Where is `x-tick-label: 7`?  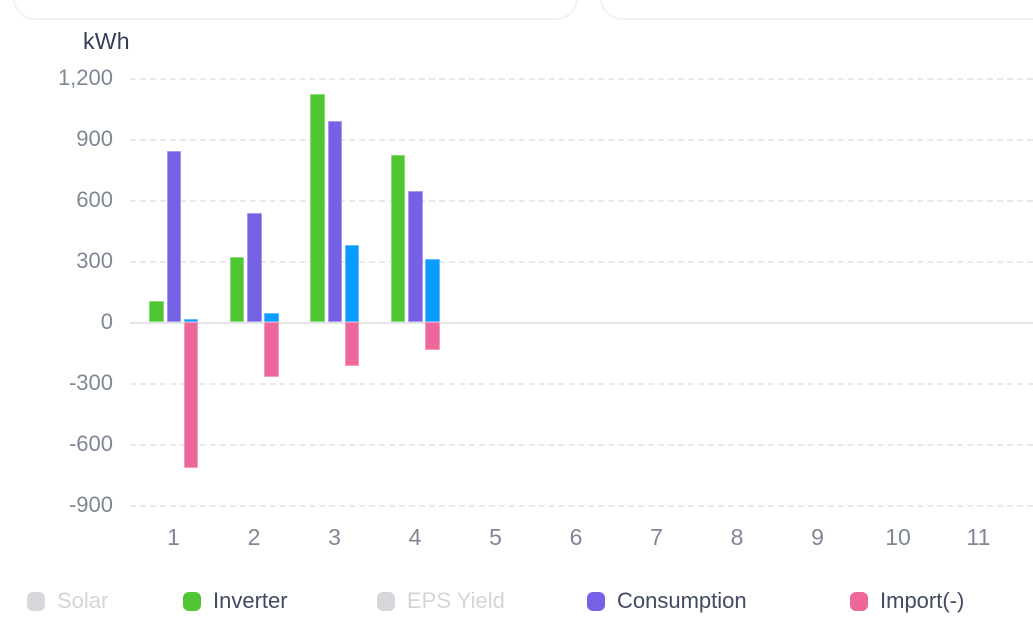
x-tick-label: 7 is located at coordinates (656, 537).